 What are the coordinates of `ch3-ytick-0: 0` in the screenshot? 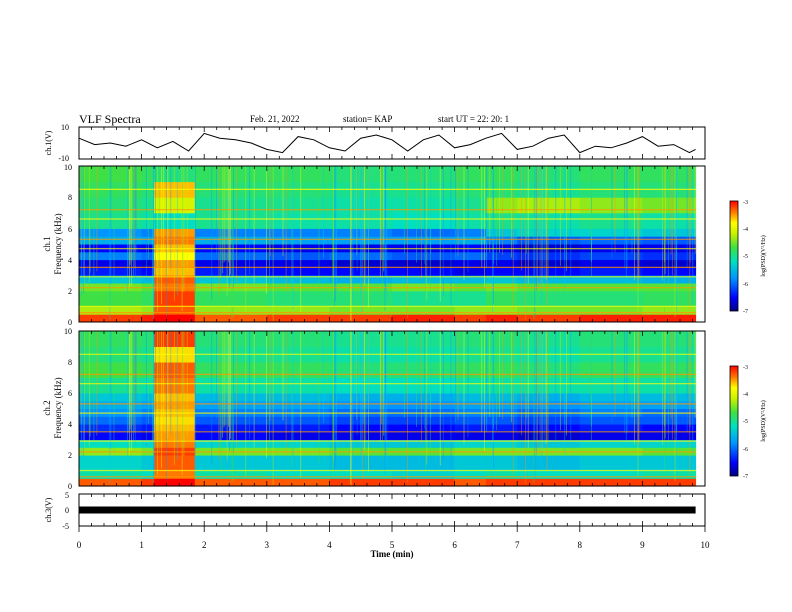 It's located at (67, 510).